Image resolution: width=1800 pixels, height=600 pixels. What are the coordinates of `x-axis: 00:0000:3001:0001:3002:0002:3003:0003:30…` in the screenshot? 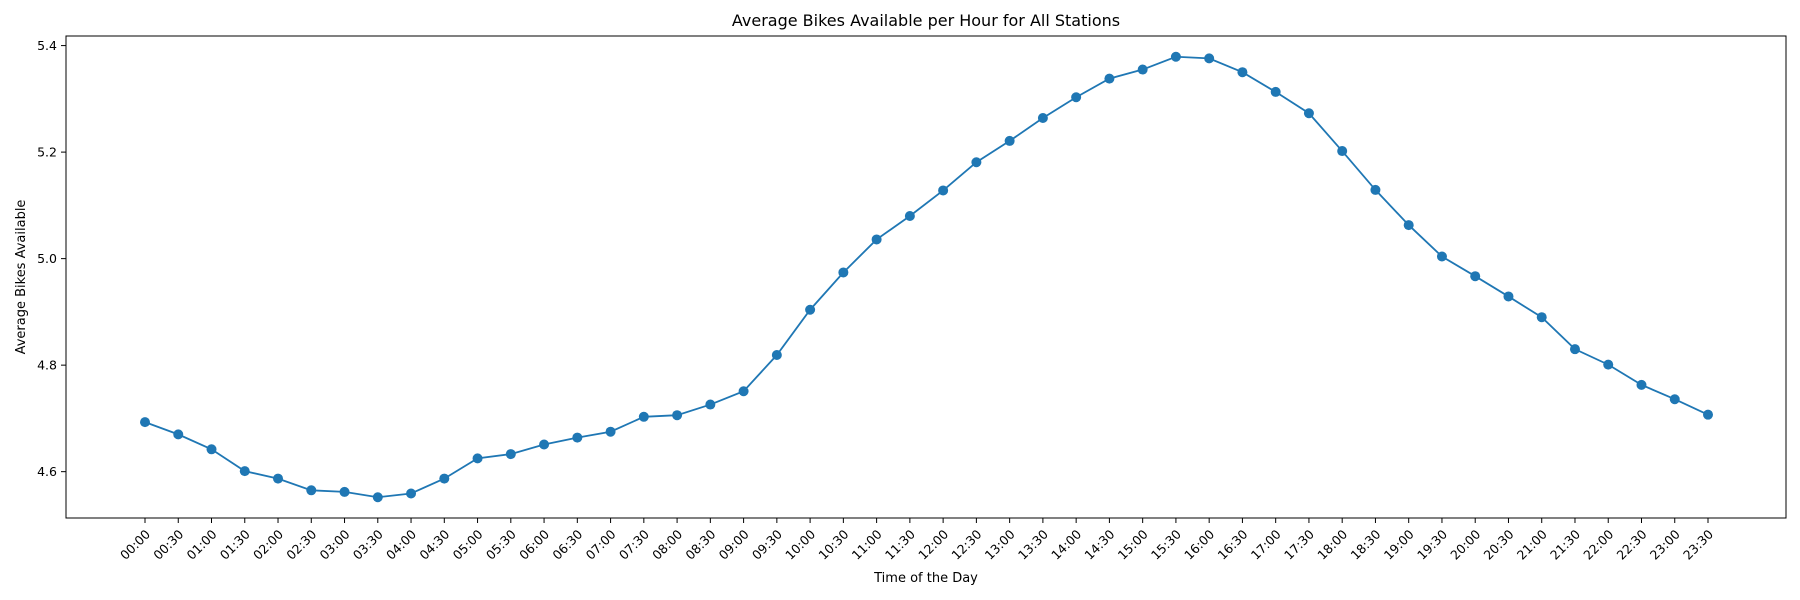 It's located at (916, 540).